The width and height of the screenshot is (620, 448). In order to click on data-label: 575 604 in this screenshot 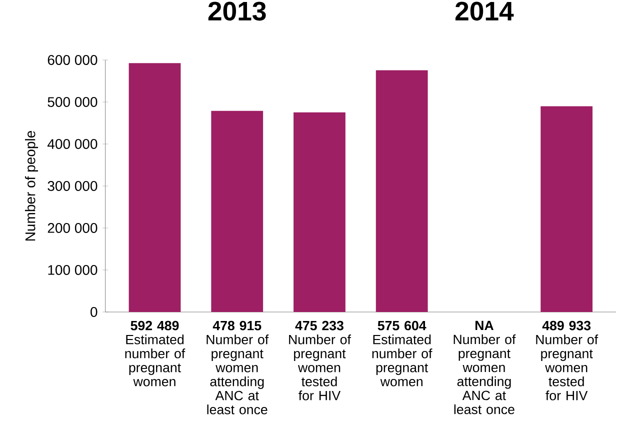, I will do `click(402, 325)`.